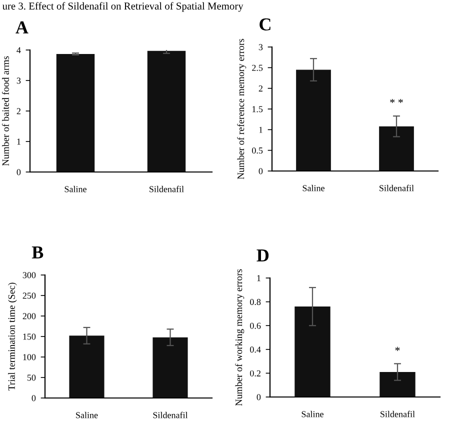 Image resolution: width=455 pixels, height=428 pixels. I want to click on y-axis-title: Number of working memory errors, so click(239, 337).